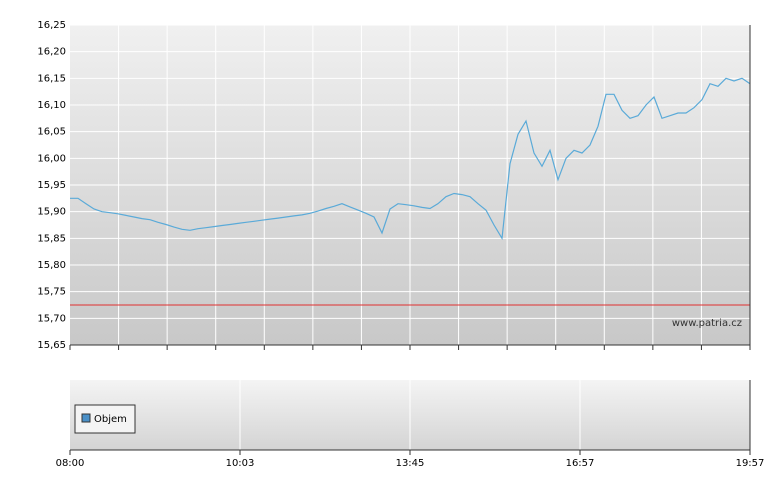 The width and height of the screenshot is (780, 494). What do you see at coordinates (51, 185) in the screenshot?
I see `y-tick-label: 15,95` at bounding box center [51, 185].